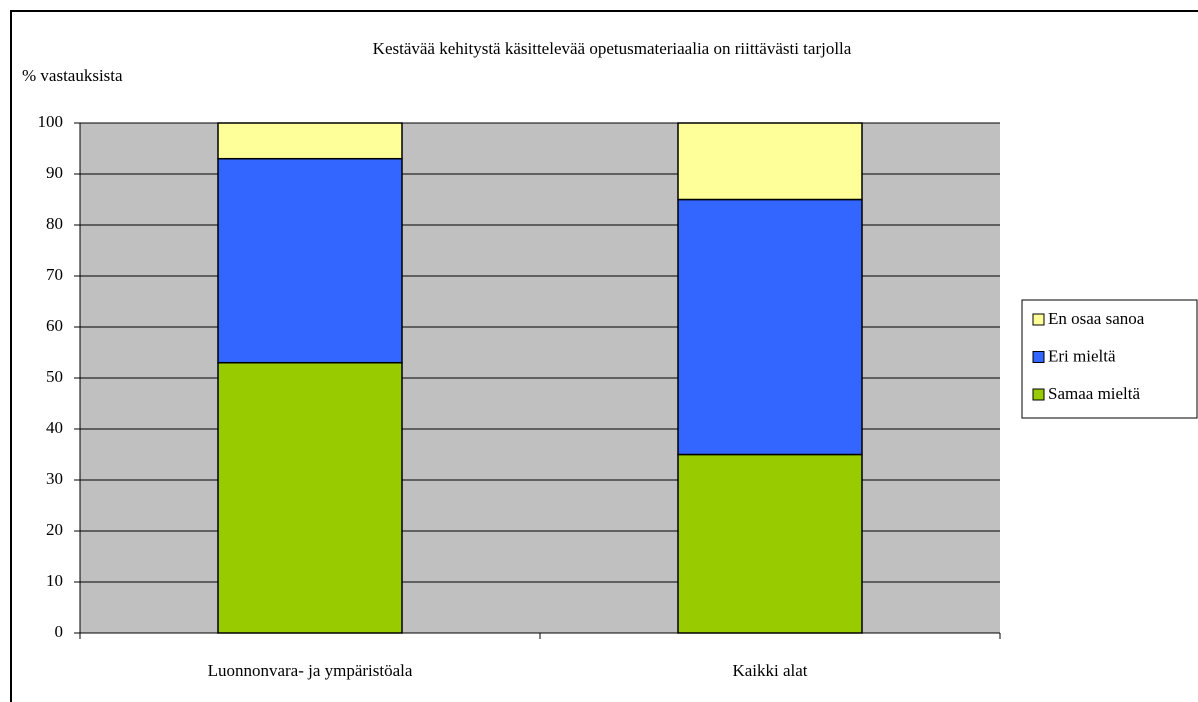 Image resolution: width=1198 pixels, height=702 pixels. I want to click on y-tick-label: 0, so click(59, 631).